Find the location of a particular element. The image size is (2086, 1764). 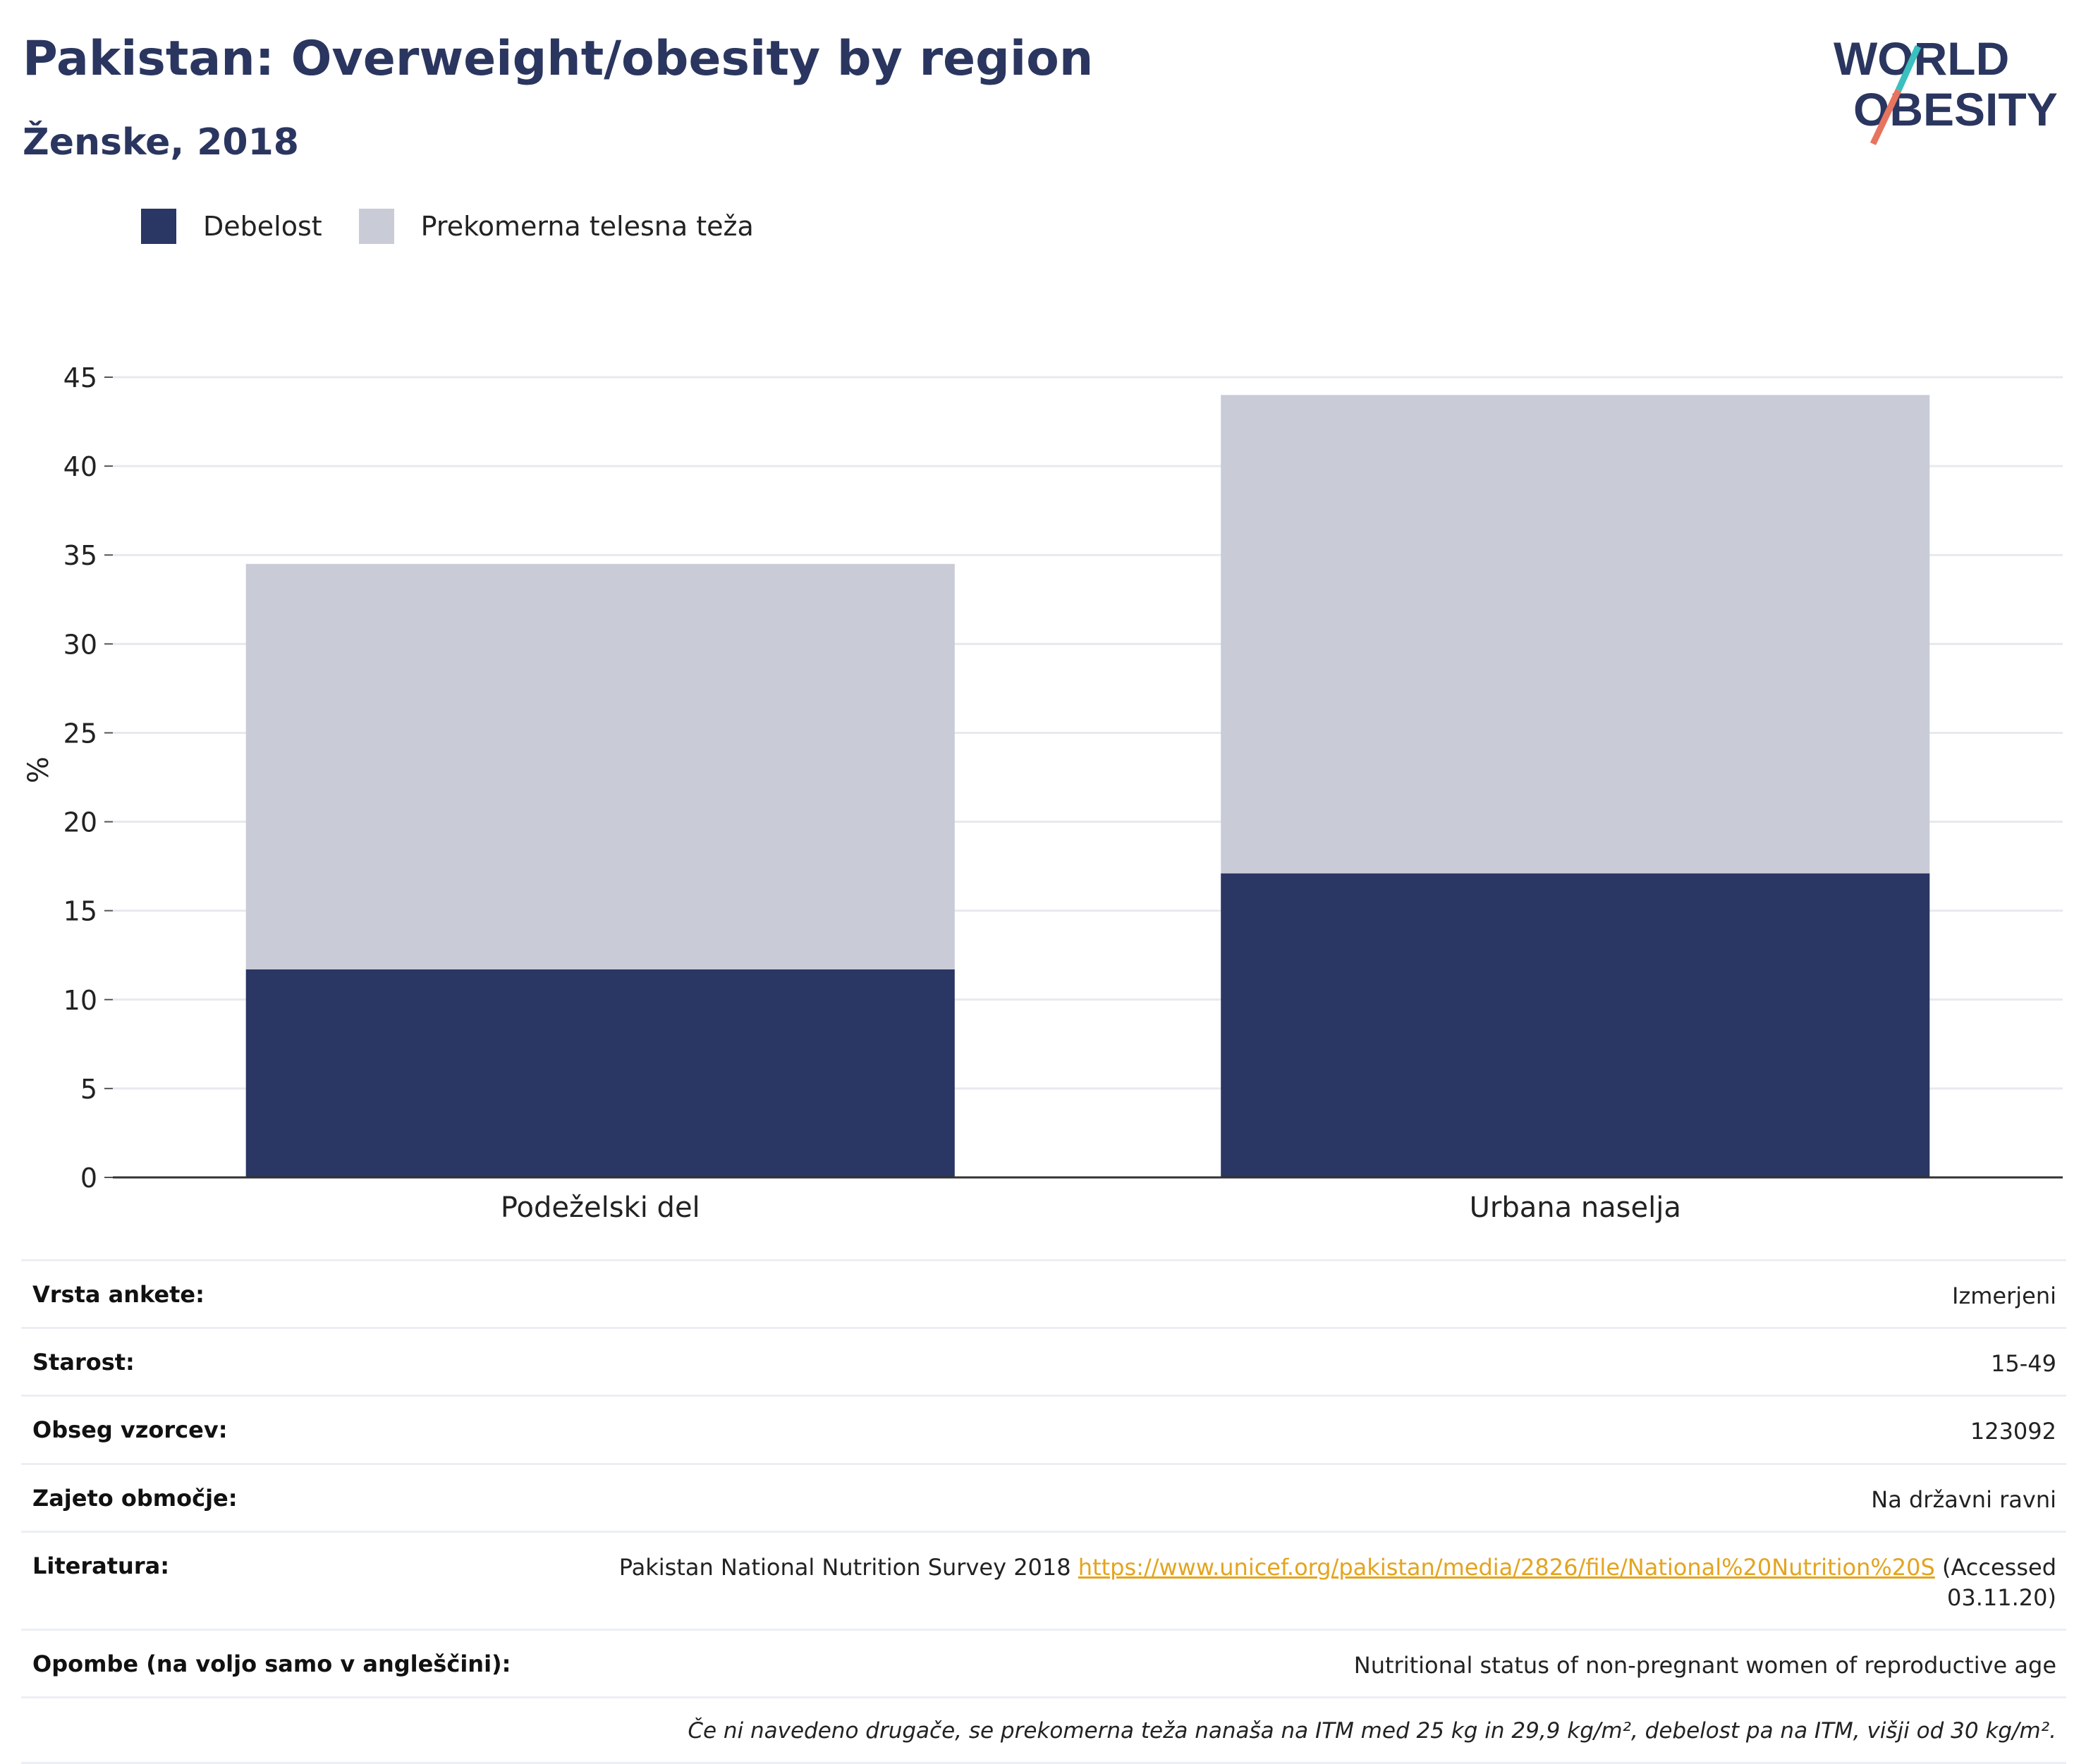

y-tick-label: 45 is located at coordinates (80, 377).